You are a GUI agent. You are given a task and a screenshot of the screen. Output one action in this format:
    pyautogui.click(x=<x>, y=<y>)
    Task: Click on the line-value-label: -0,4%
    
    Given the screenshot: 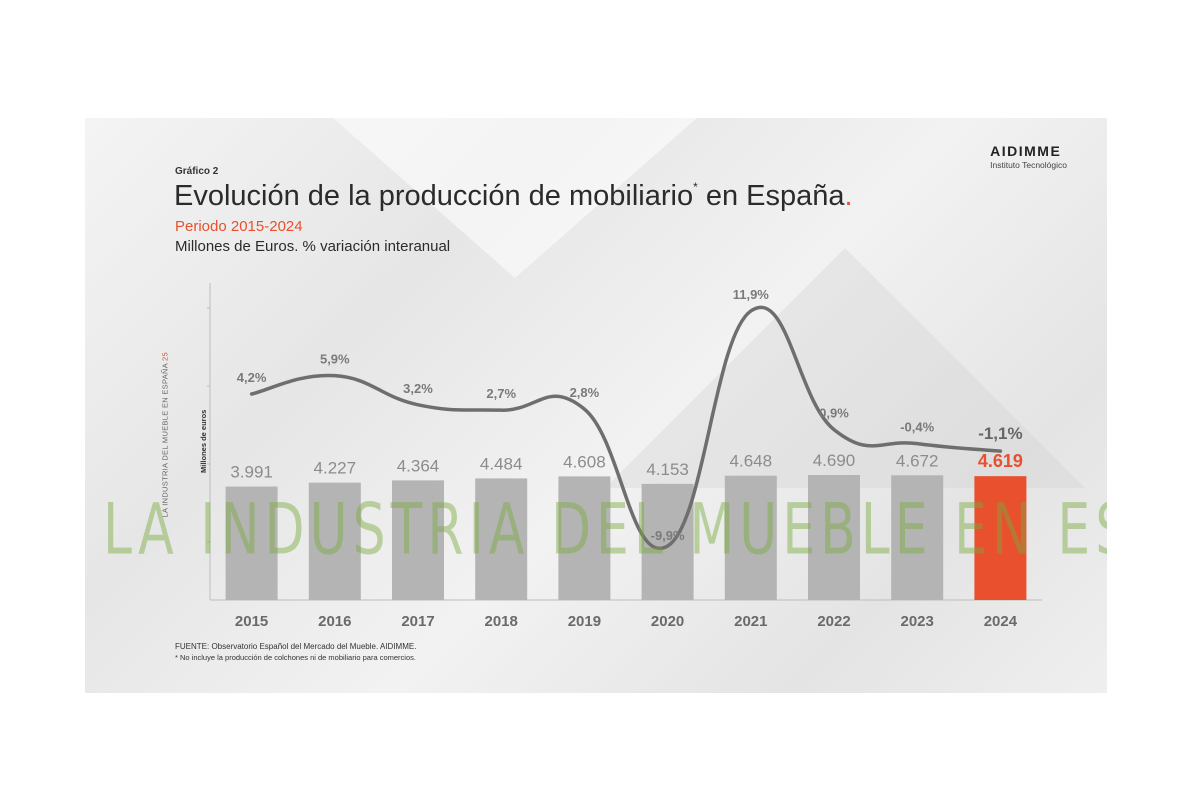 What is the action you would take?
    pyautogui.click(x=917, y=427)
    